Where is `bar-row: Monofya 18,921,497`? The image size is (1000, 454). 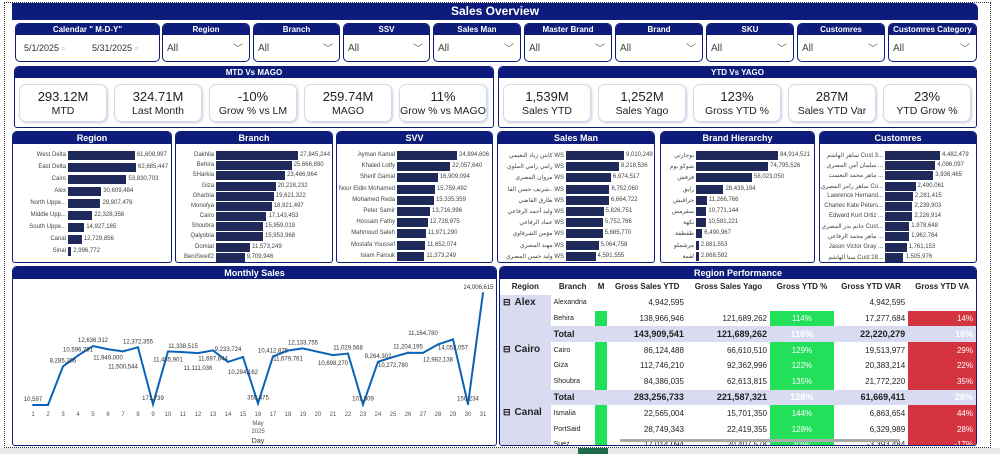 bar-row: Monofya 18,921,497 is located at coordinates (254, 206).